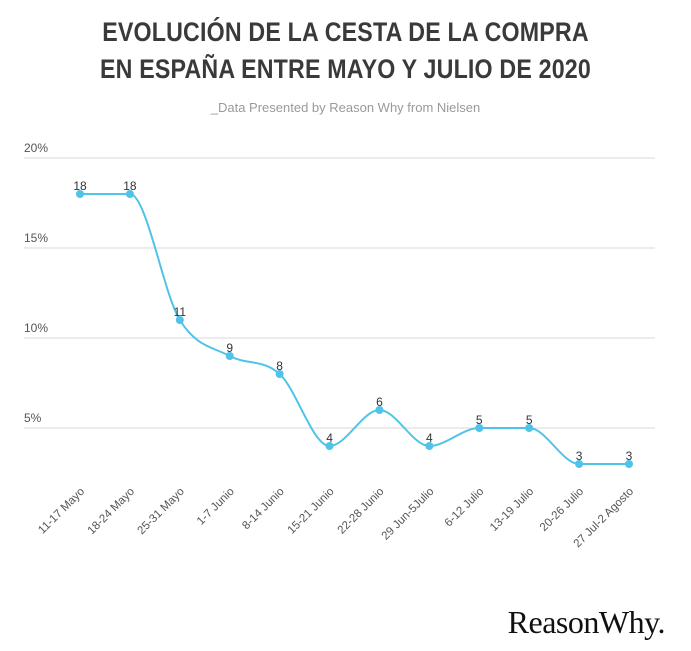 Image resolution: width=691 pixels, height=651 pixels. Describe the element at coordinates (586, 622) in the screenshot. I see `reasonwhy-logo: ReasonWhy.` at that location.